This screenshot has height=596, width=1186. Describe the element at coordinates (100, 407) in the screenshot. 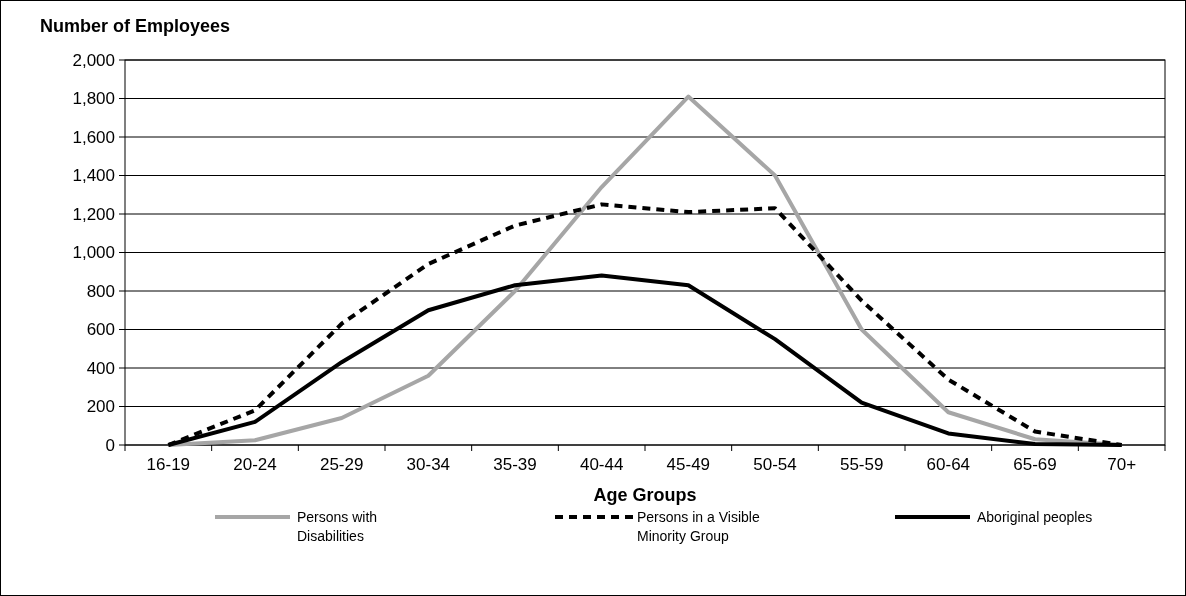

I see `y-tick-label: 200` at that location.